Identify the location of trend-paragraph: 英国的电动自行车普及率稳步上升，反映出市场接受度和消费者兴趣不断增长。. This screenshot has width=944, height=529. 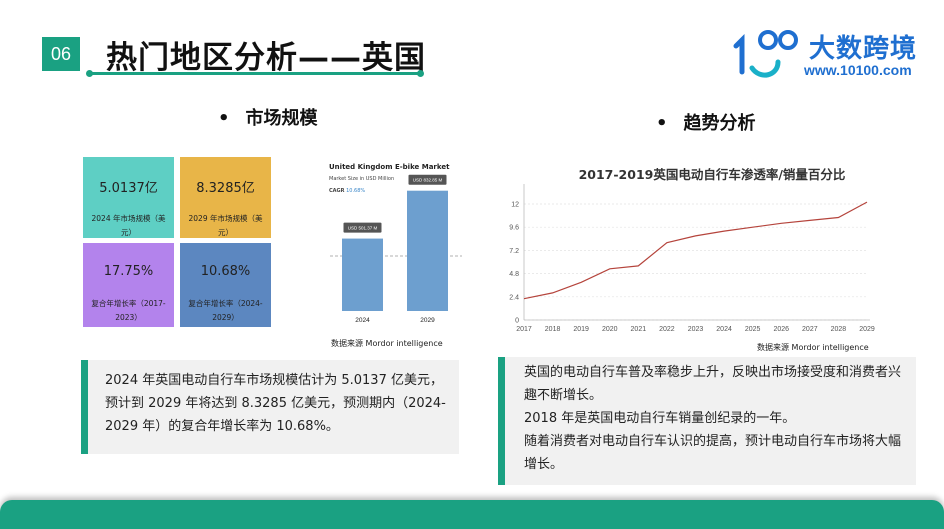
(713, 384).